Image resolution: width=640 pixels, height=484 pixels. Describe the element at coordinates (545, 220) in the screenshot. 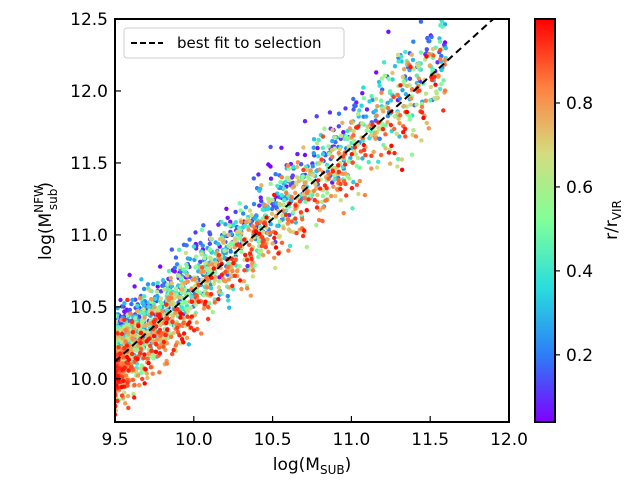

I see `colorbar-frame` at that location.